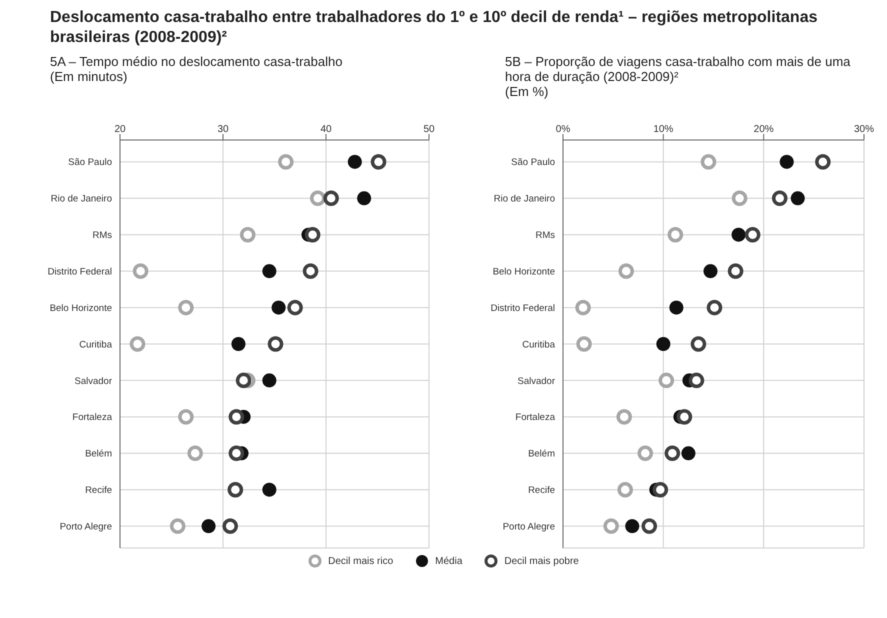 This screenshot has height=618, width=887. Describe the element at coordinates (89, 76) in the screenshot. I see `text: (Em minutos)` at that location.